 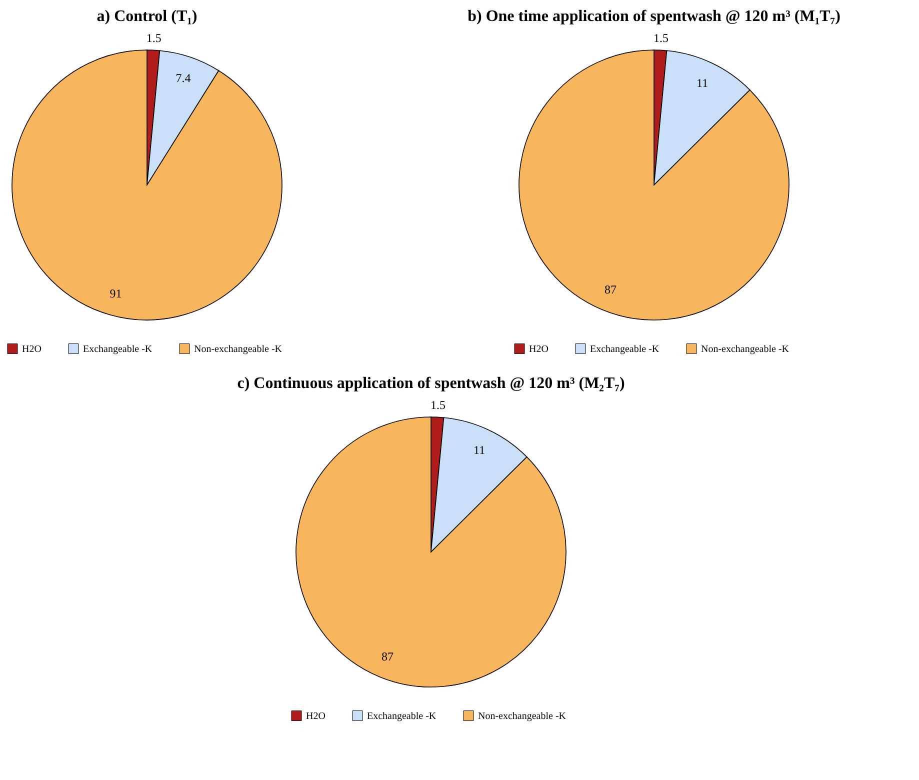 What do you see at coordinates (116, 293) in the screenshot?
I see `data-label: 91` at bounding box center [116, 293].